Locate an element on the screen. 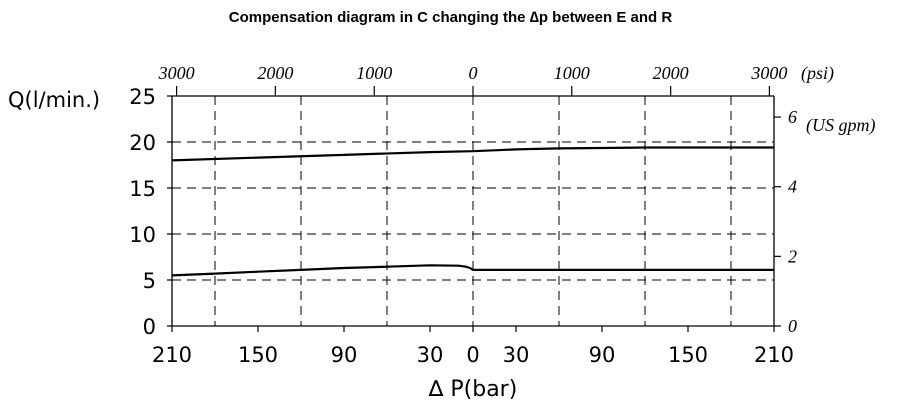  x-tick-label: 0 is located at coordinates (472, 355).